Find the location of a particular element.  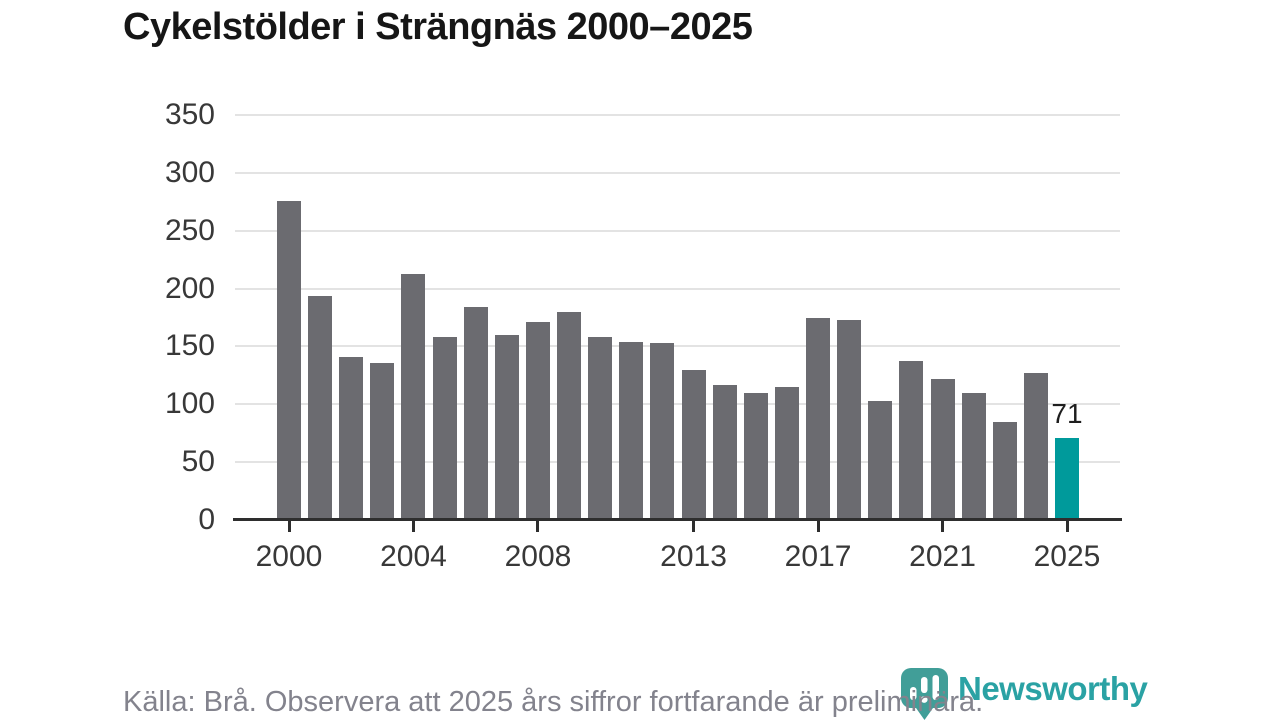

x-tick-label-2017: 2017 is located at coordinates (818, 556).